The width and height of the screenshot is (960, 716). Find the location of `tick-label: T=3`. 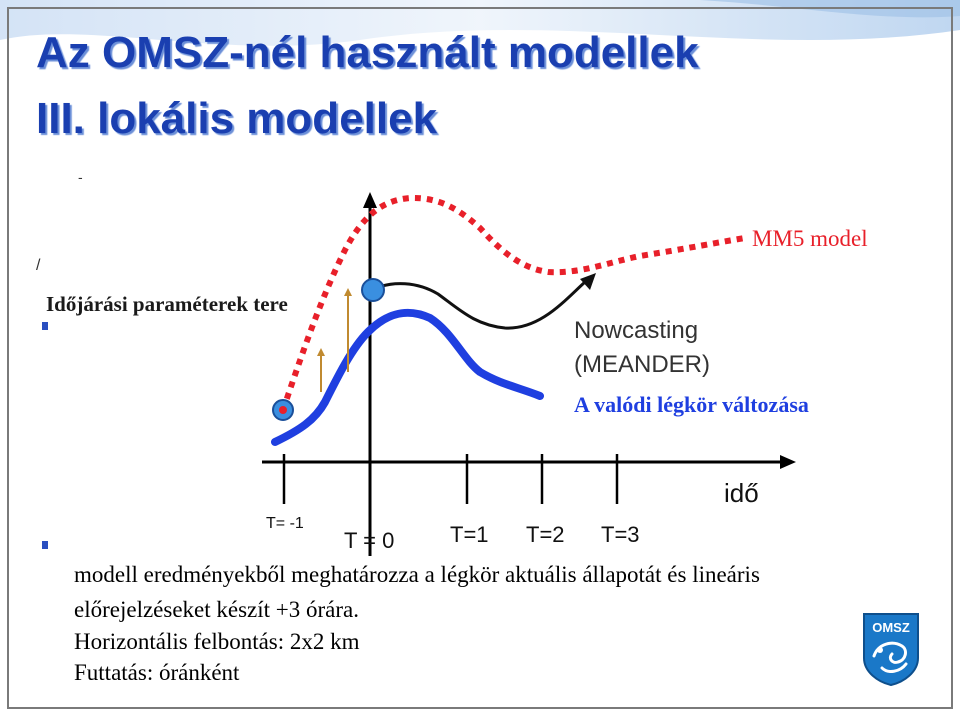

tick-label: T=3 is located at coordinates (620, 534).